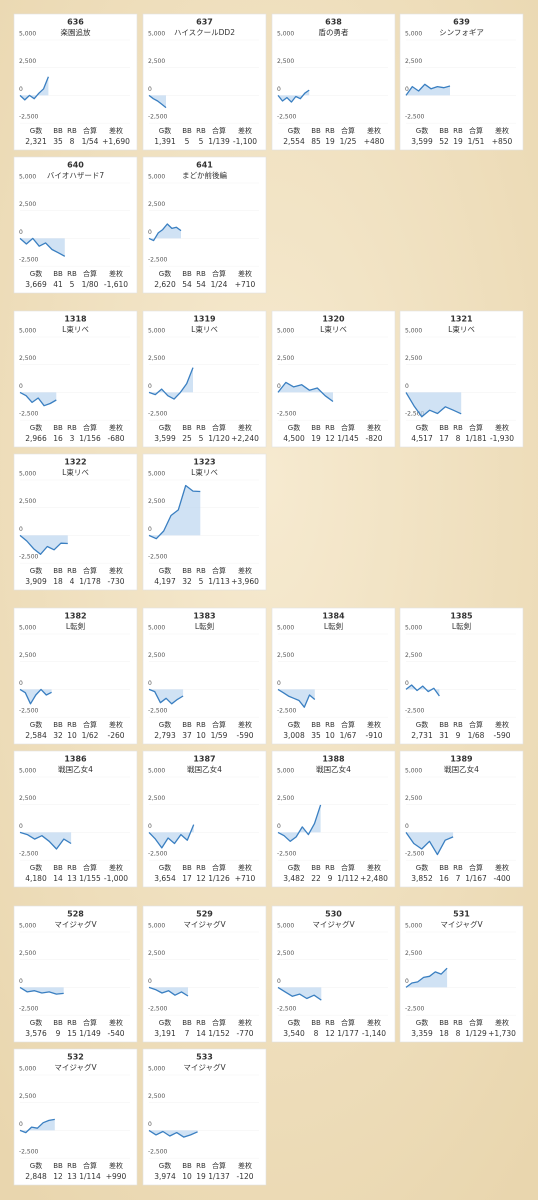 This screenshot has width=538, height=1200. What do you see at coordinates (115, 581) in the screenshot?
I see `stat-value: -730` at bounding box center [115, 581].